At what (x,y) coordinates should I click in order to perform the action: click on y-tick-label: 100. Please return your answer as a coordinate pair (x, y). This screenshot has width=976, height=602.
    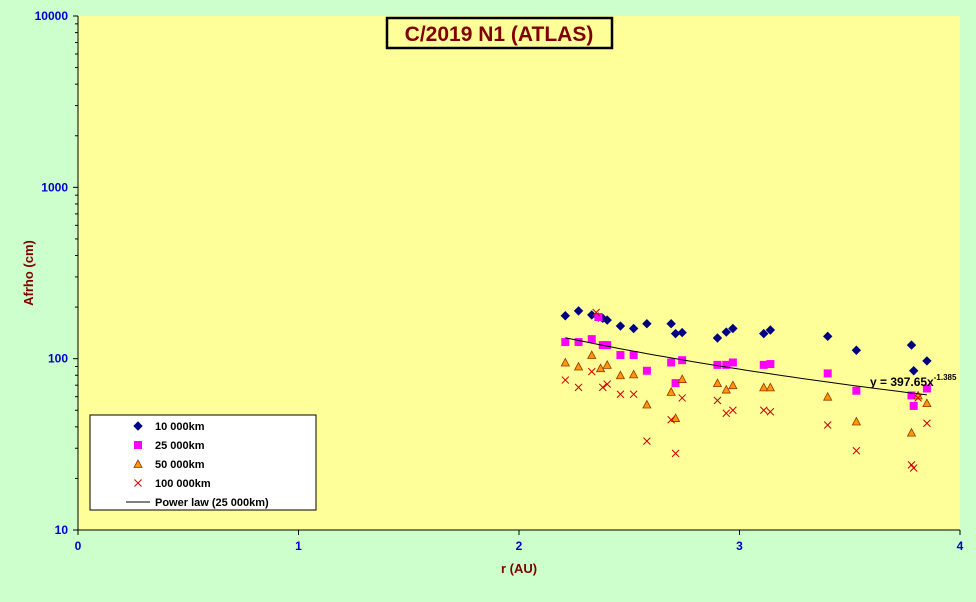
    Looking at the image, I should click on (58, 359).